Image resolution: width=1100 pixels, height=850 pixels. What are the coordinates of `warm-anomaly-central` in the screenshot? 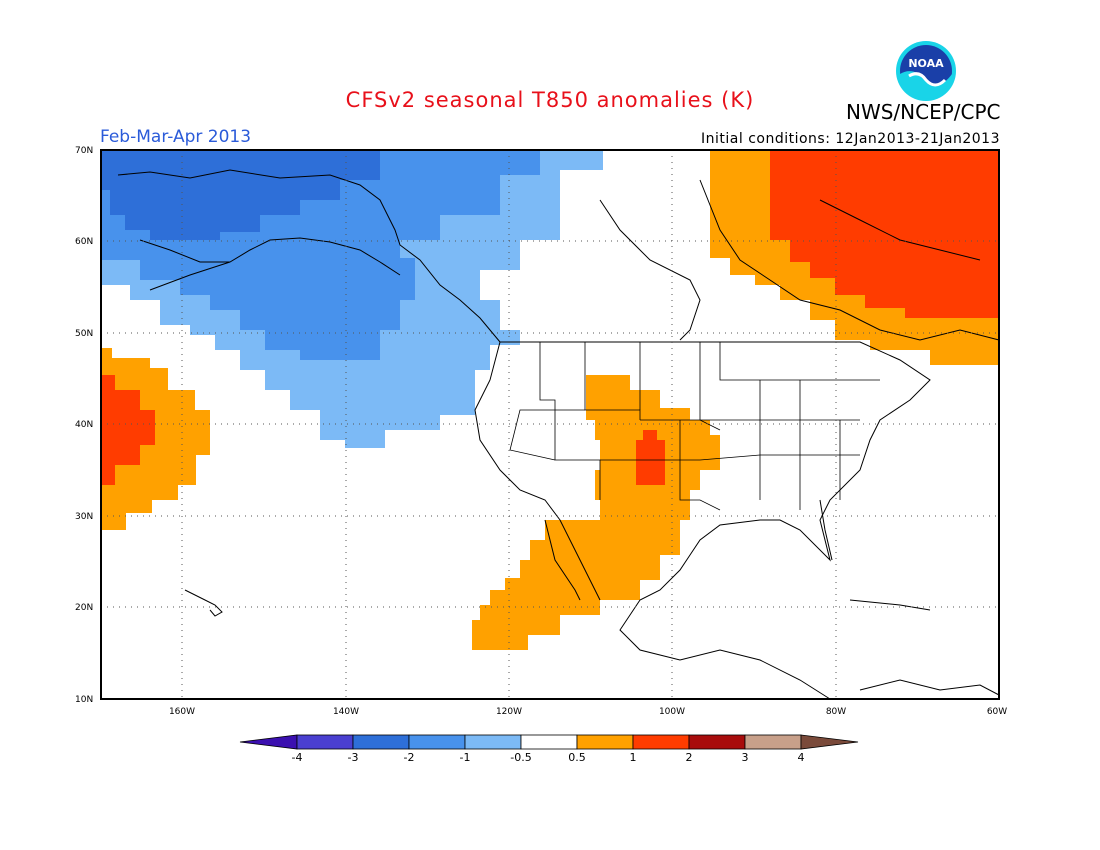 It's located at (650, 457).